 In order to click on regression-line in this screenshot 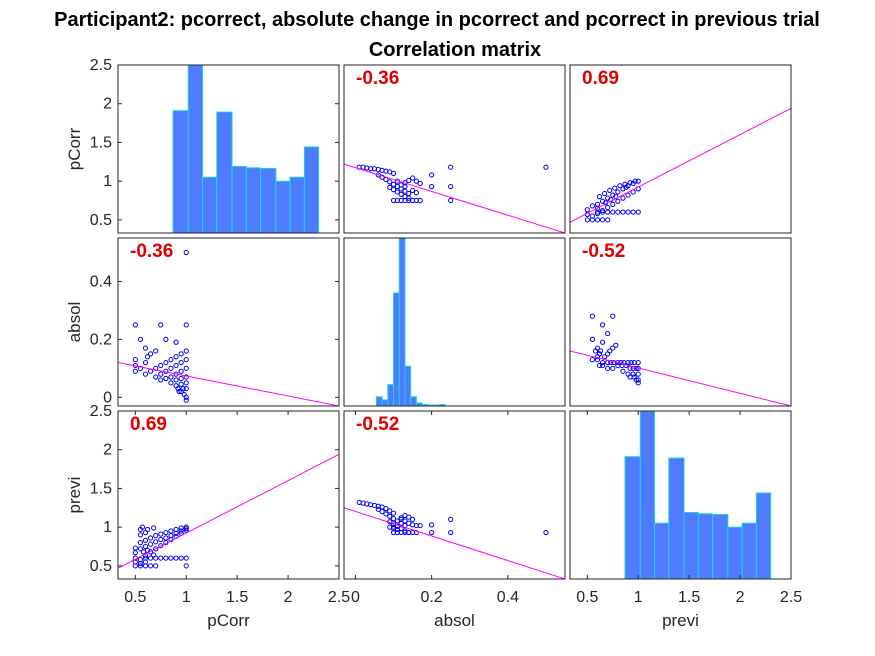, I will do `click(454, 198)`.